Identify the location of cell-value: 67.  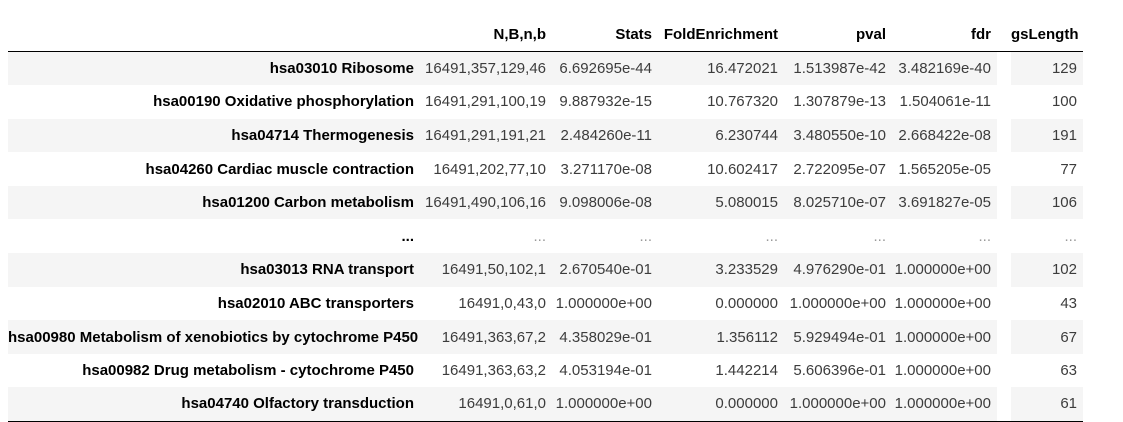
(1047, 337).